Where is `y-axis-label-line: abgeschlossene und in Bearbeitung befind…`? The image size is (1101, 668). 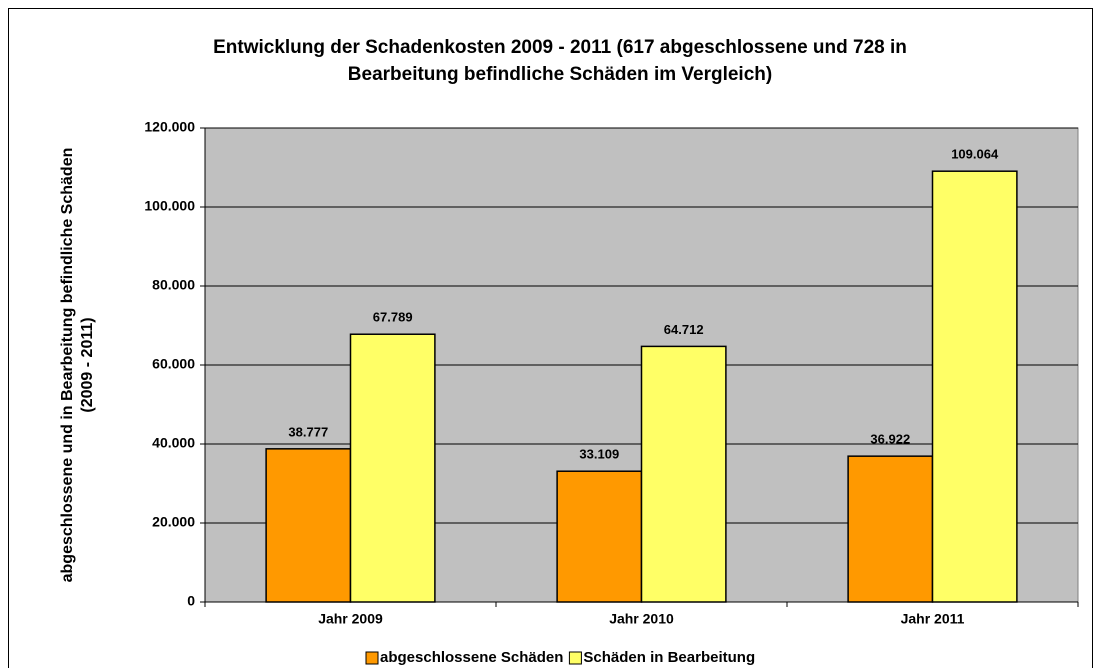 y-axis-label-line: abgeschlossene und in Bearbeitung befind… is located at coordinates (67, 365).